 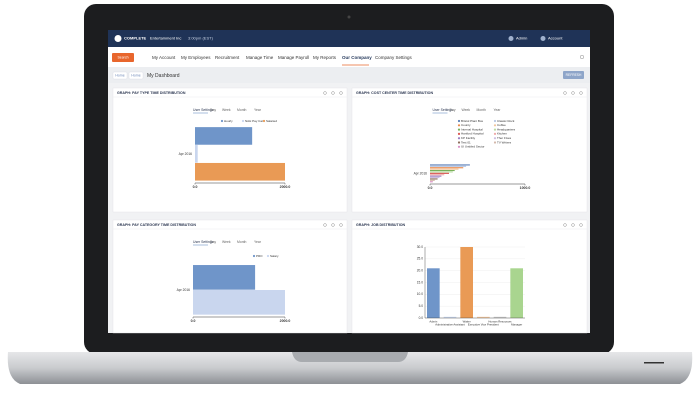 I want to click on nav-item: Manage Time, so click(x=260, y=57).